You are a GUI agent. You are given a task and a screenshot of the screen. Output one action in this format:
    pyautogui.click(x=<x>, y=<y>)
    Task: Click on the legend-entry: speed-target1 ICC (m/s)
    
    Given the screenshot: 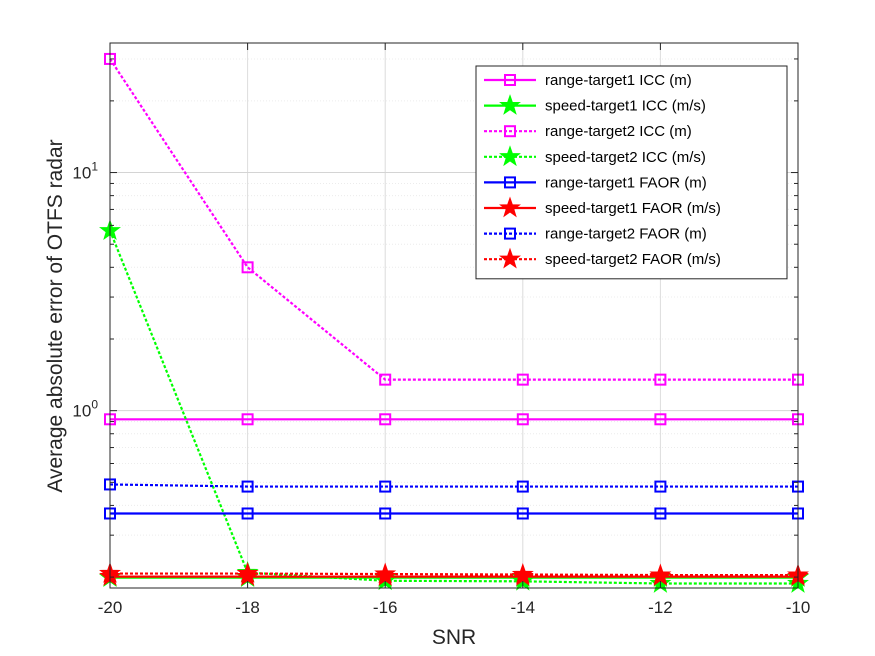 What is the action you would take?
    pyautogui.click(x=595, y=104)
    